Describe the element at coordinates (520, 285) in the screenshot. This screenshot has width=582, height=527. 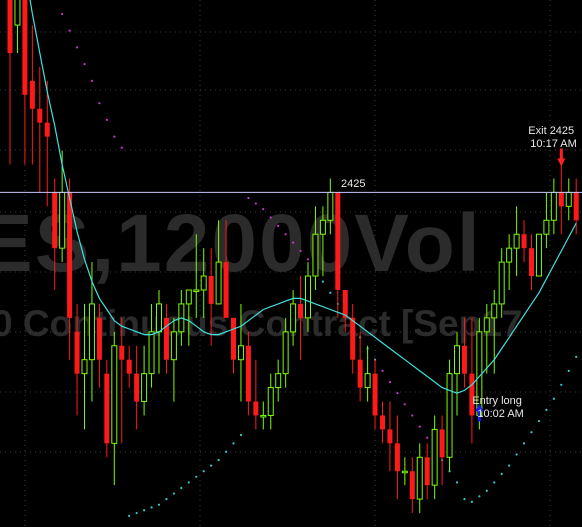
I see `trade-markers` at that location.